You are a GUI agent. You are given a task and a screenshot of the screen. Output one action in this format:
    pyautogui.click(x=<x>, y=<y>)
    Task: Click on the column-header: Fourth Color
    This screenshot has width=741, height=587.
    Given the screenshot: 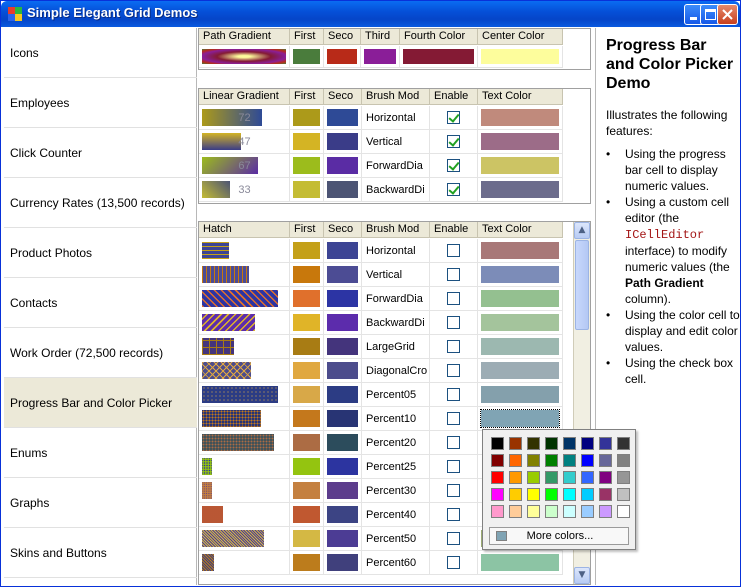 What is the action you would take?
    pyautogui.click(x=439, y=37)
    